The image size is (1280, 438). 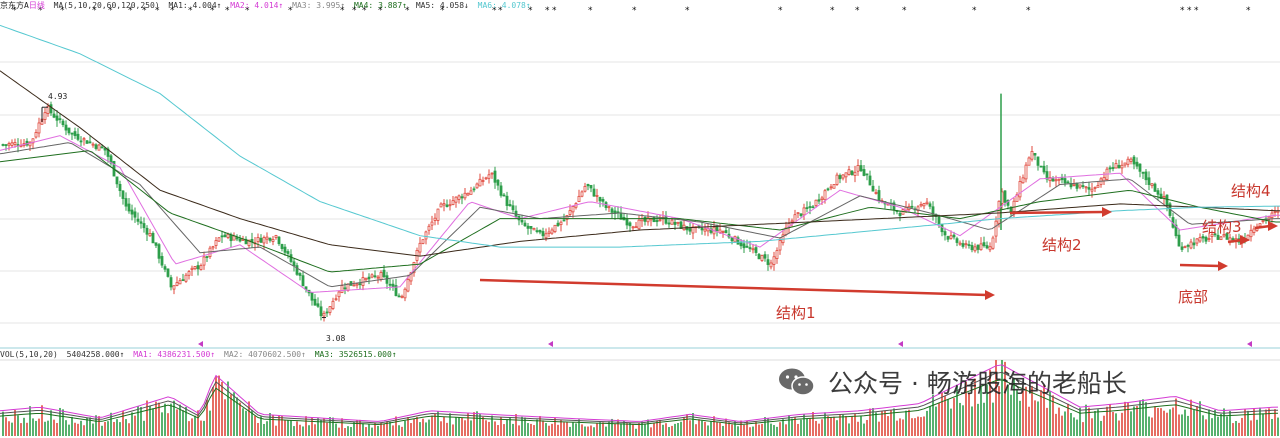 What do you see at coordinates (1200, 265) in the screenshot?
I see `arrow-bottom` at bounding box center [1200, 265].